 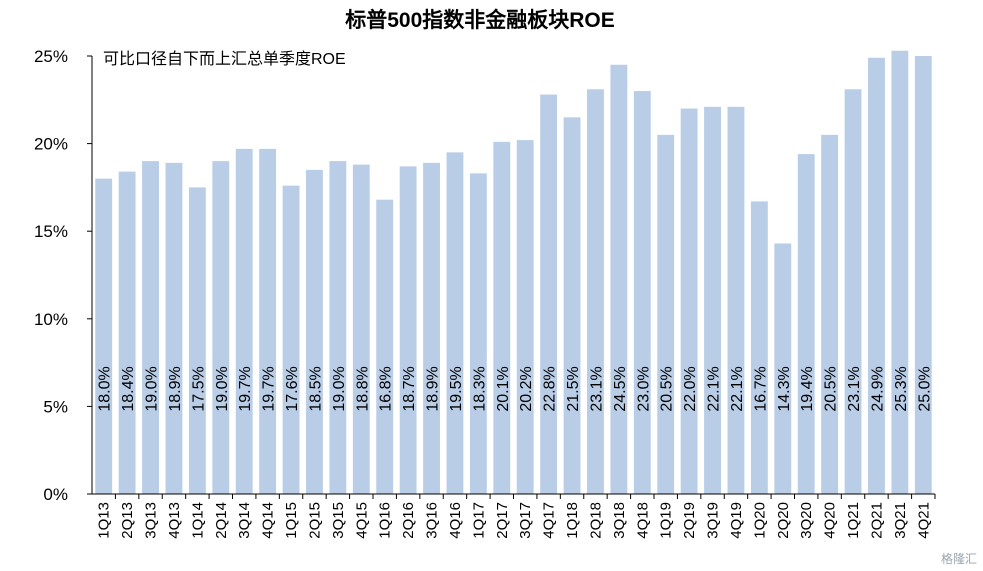 What do you see at coordinates (502, 520) in the screenshot?
I see `x-tick-label: 2Q17` at bounding box center [502, 520].